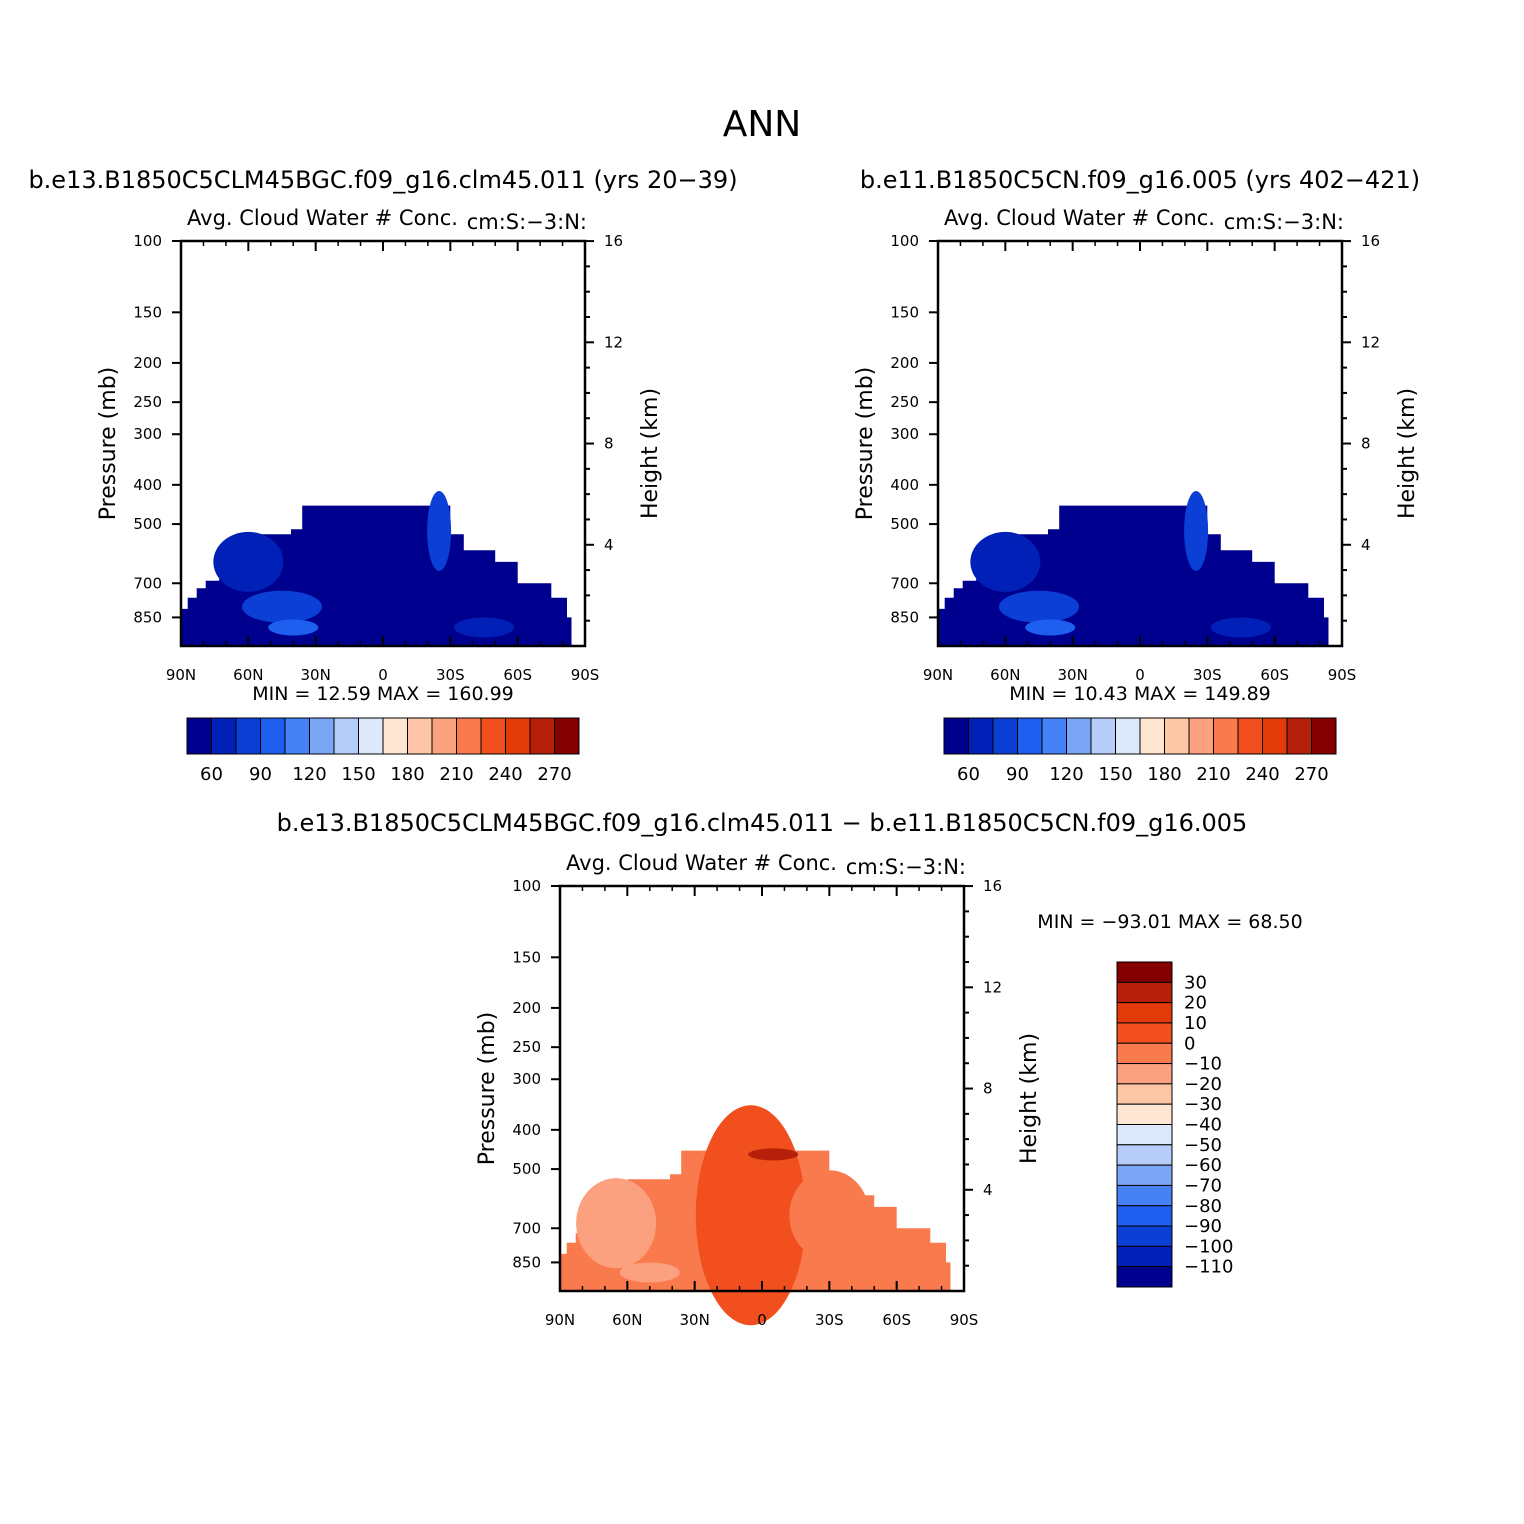 The height and width of the screenshot is (1524, 1524). What do you see at coordinates (904, 524) in the screenshot?
I see `y-tick-label: 500` at bounding box center [904, 524].